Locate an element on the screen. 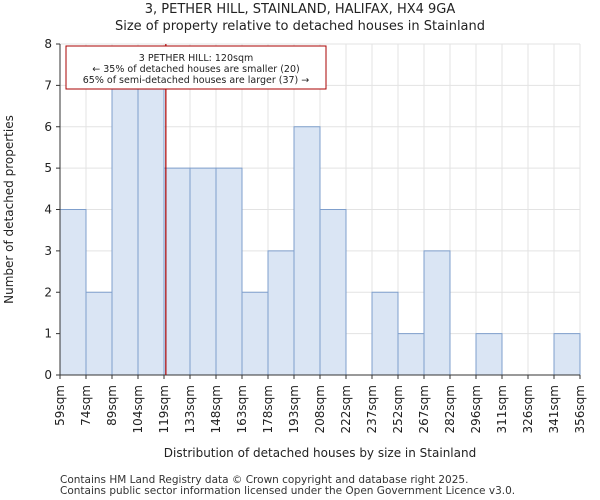  x-tick-label: 237sqm is located at coordinates (372, 409).